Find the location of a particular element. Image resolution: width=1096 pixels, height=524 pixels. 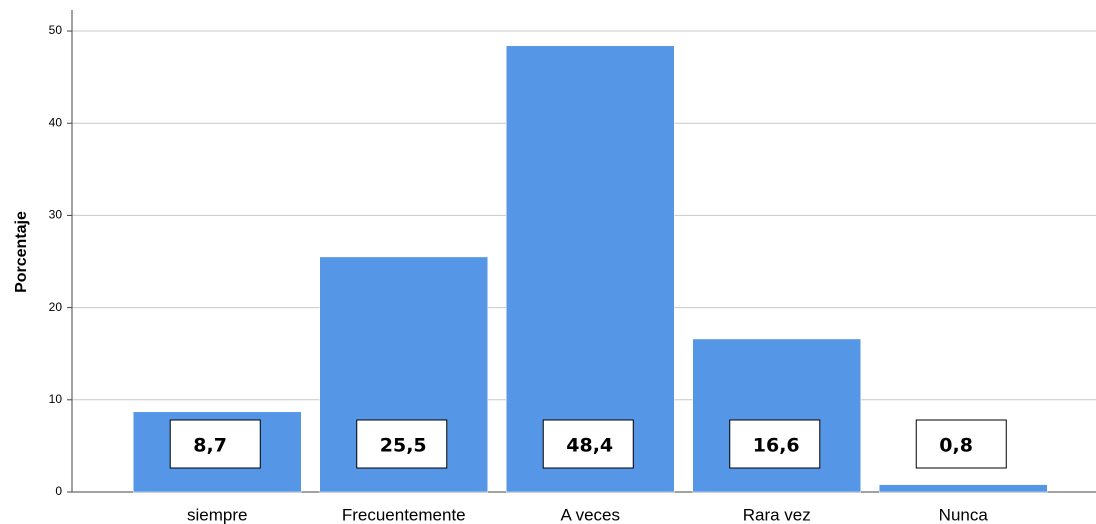

y-axis-title: Porcentaje is located at coordinates (21, 252).